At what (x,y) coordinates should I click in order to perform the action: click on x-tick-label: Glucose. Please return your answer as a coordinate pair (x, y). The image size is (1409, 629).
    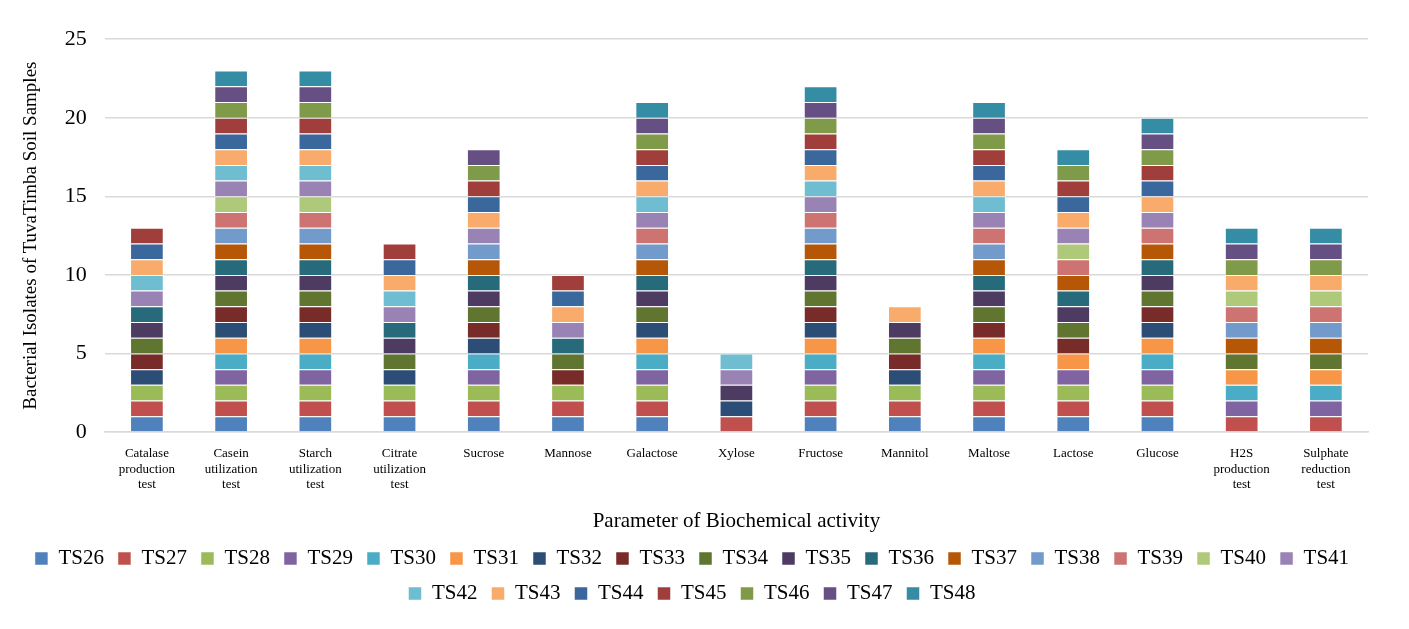
    Looking at the image, I should click on (1157, 453).